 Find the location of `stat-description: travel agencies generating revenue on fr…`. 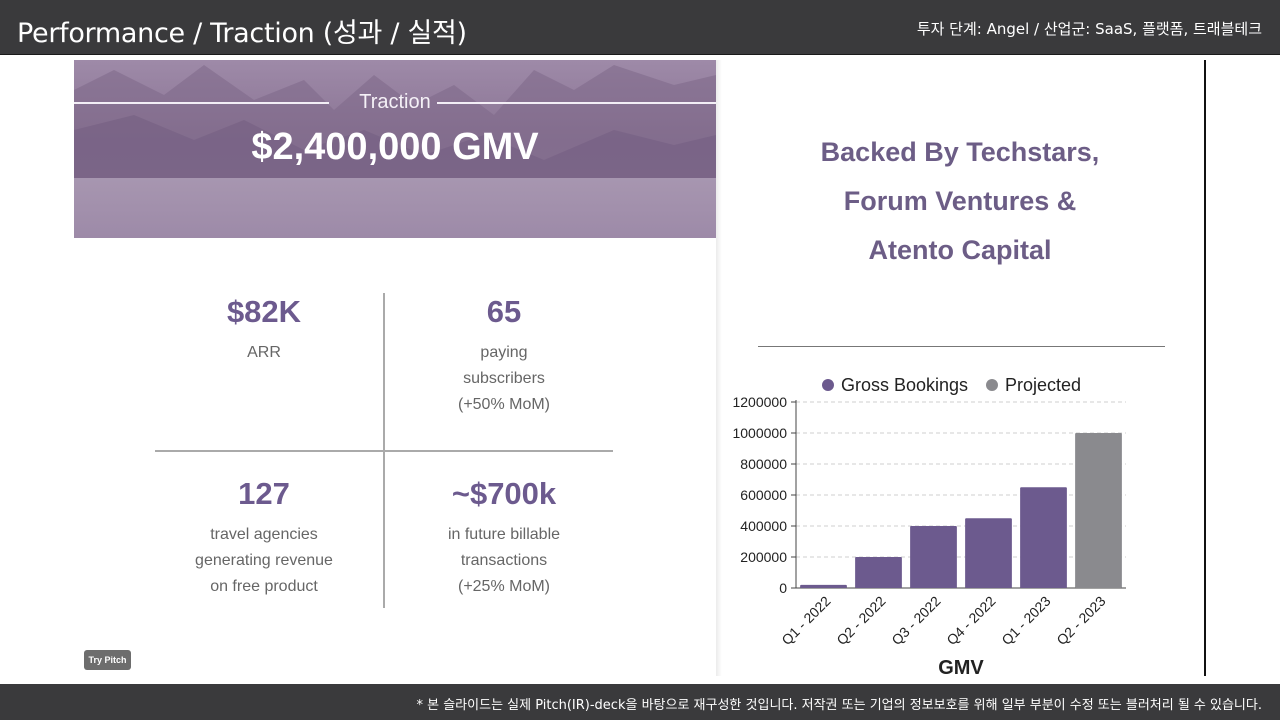

stat-description: travel agencies generating revenue on fr… is located at coordinates (264, 561).